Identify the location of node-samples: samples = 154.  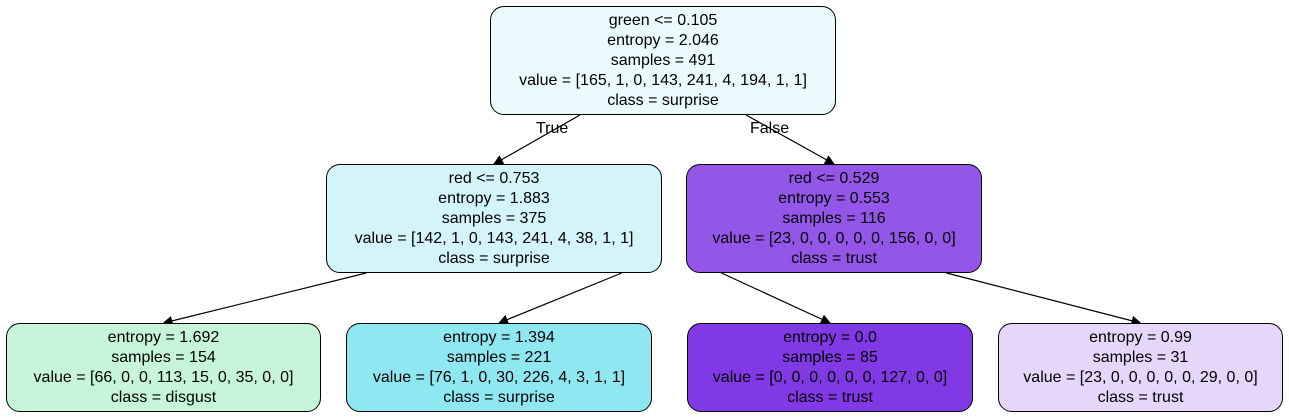
(163, 357).